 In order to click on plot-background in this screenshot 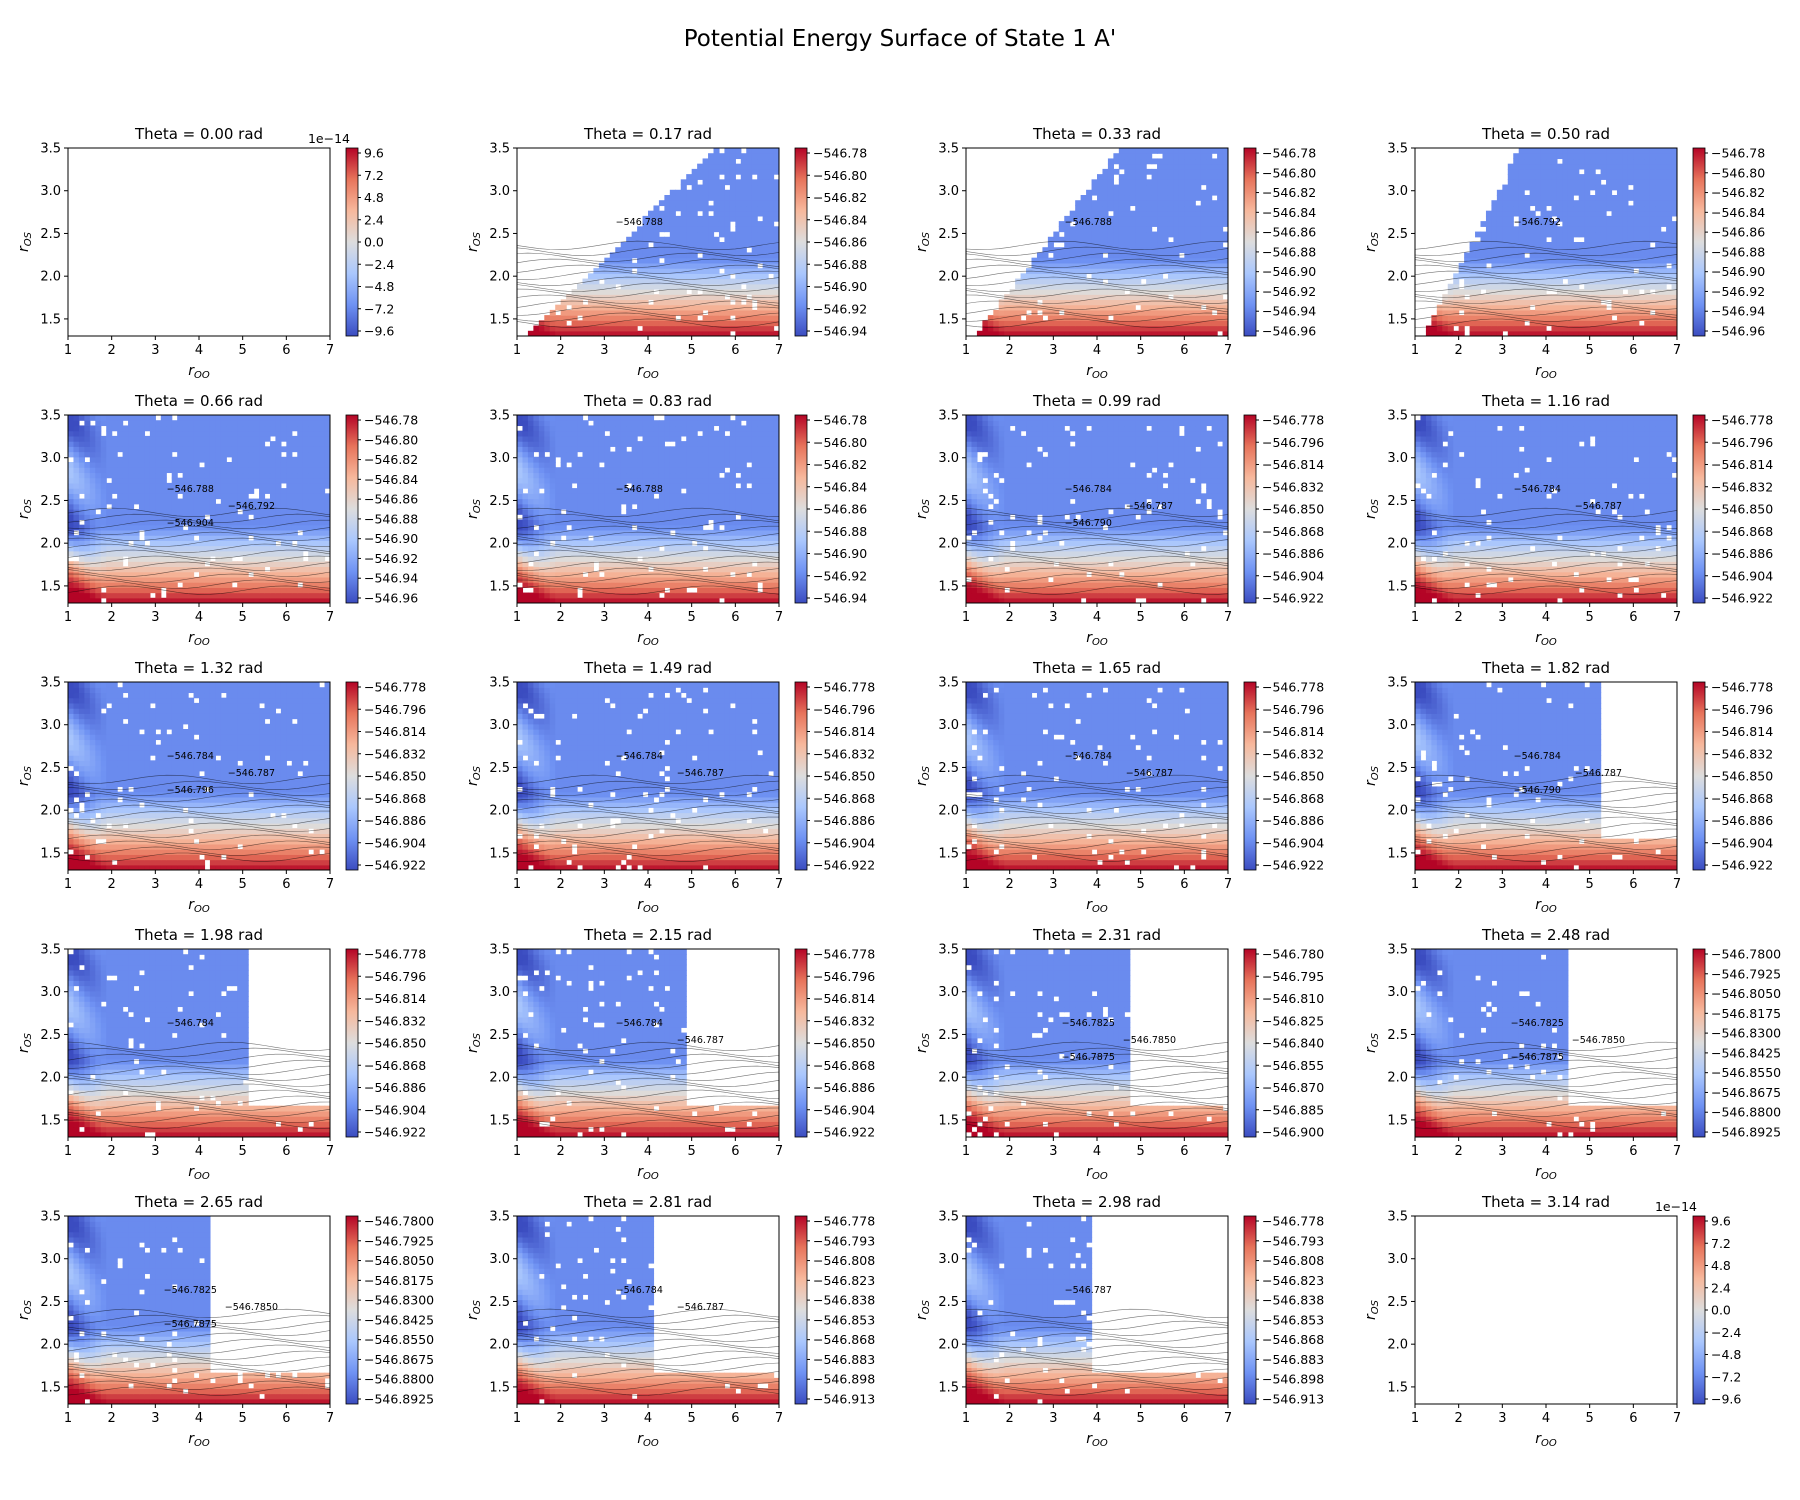, I will do `click(199, 242)`.